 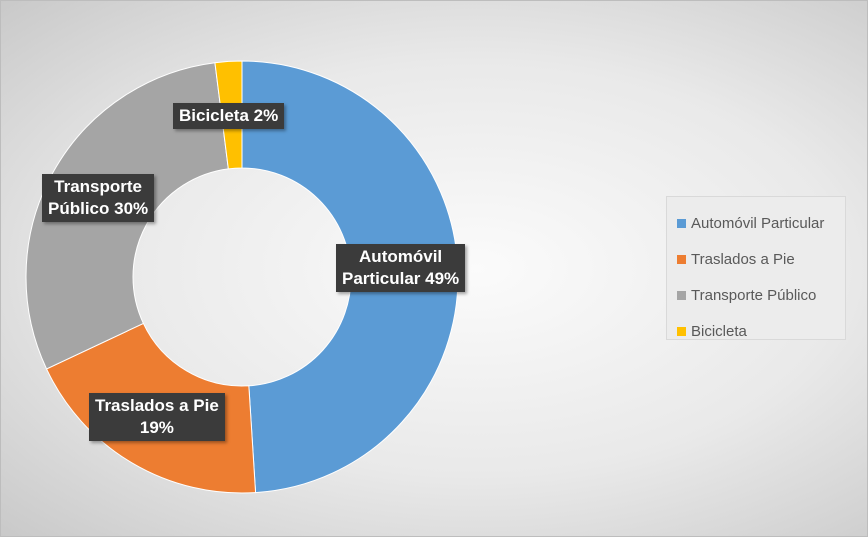 I want to click on data-label-bicicleta: Bicicleta 2%, so click(x=229, y=116).